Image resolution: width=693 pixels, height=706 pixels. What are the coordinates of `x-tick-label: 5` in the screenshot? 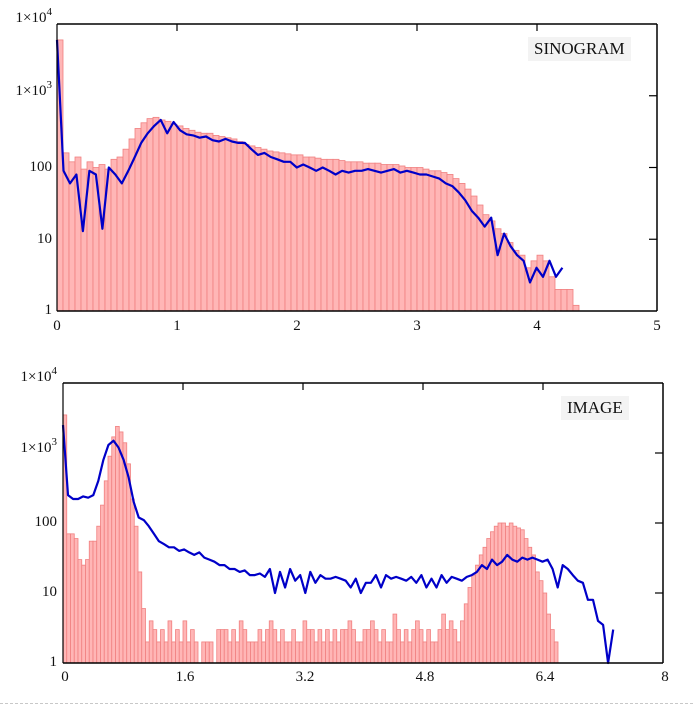 It's located at (657, 326).